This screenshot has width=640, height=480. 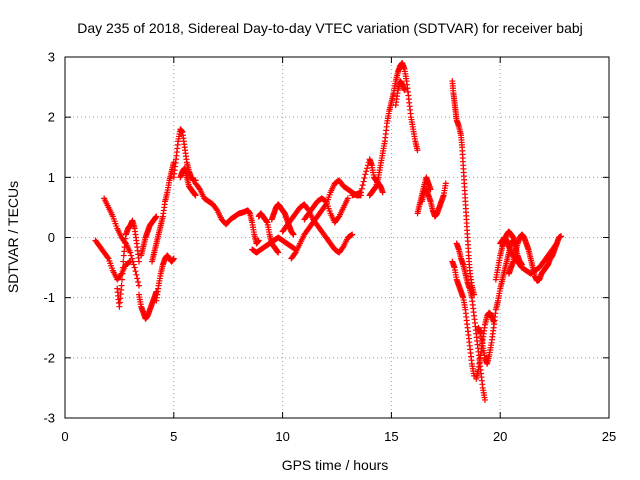 What do you see at coordinates (335, 465) in the screenshot?
I see `x-axis-label: GPS time / hours` at bounding box center [335, 465].